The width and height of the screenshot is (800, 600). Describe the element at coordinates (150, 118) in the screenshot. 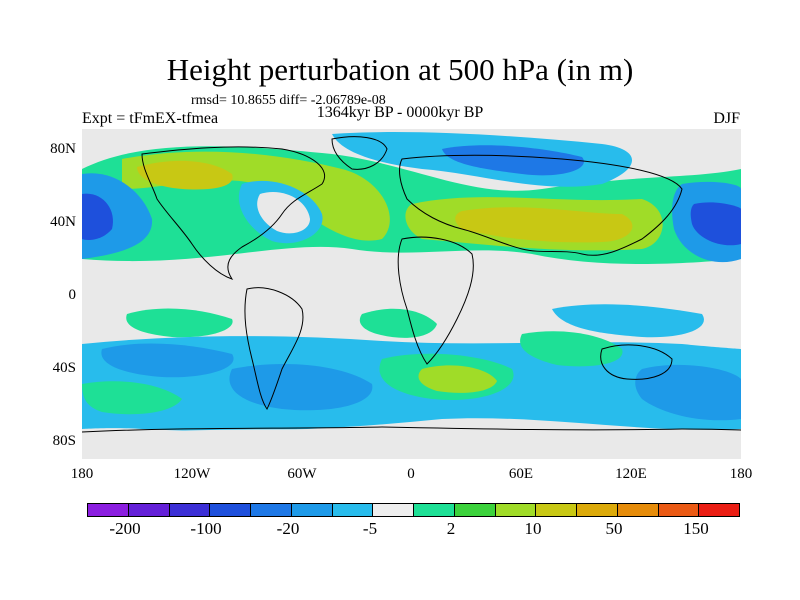

I see `experiment-label: Expt = tFmEX-tfmea` at that location.